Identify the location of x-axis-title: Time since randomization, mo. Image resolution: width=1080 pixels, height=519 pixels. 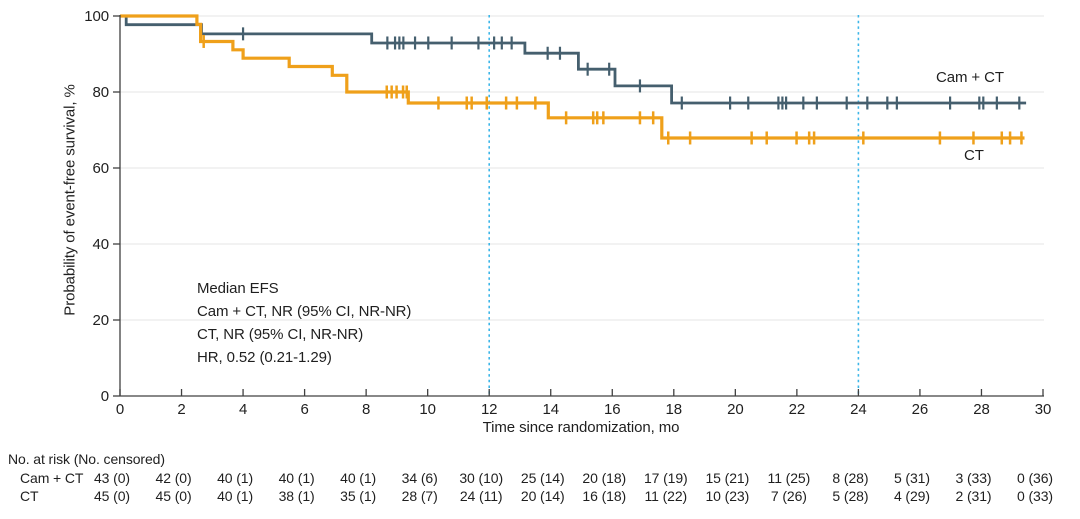
(581, 427).